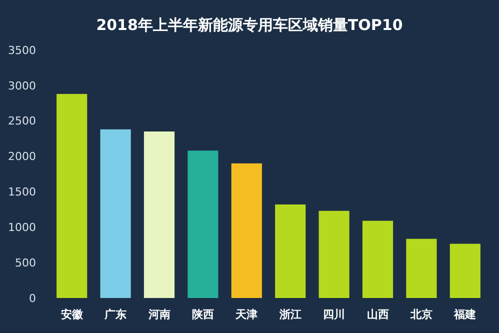 This screenshot has width=499, height=333. What do you see at coordinates (464, 314) in the screenshot?
I see `x-tick-label: 福建` at bounding box center [464, 314].